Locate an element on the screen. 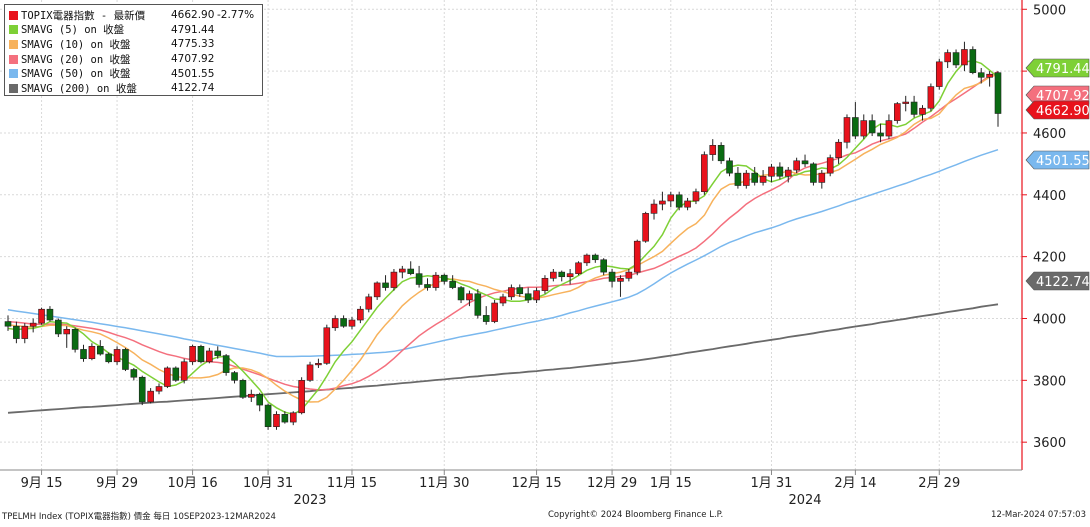 The height and width of the screenshot is (527, 1090). legend-series-name: SMAVG (50) on 收盤 is located at coordinates (76, 74).